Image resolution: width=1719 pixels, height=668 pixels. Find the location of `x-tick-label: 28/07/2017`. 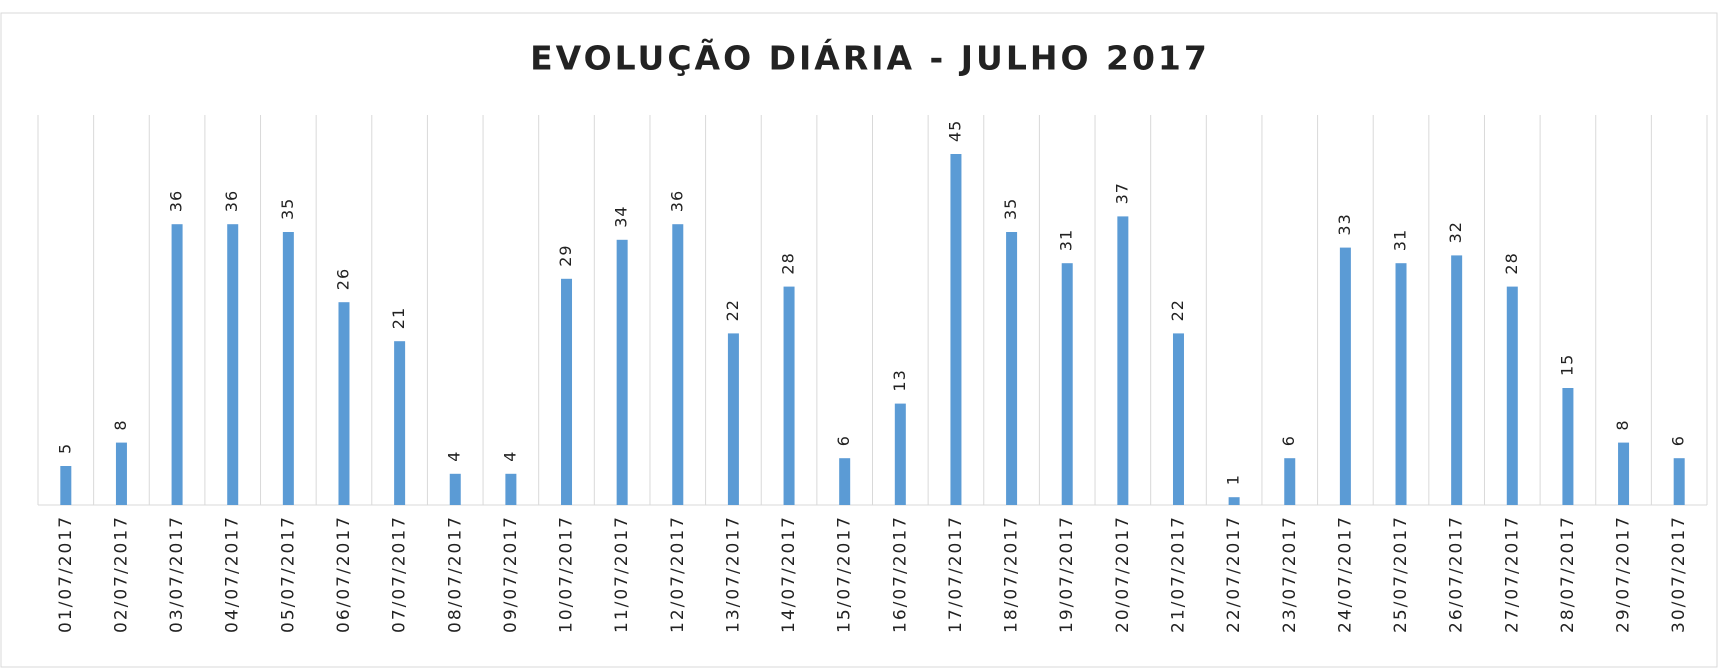

x-tick-label: 28/07/2017 is located at coordinates (1568, 574).